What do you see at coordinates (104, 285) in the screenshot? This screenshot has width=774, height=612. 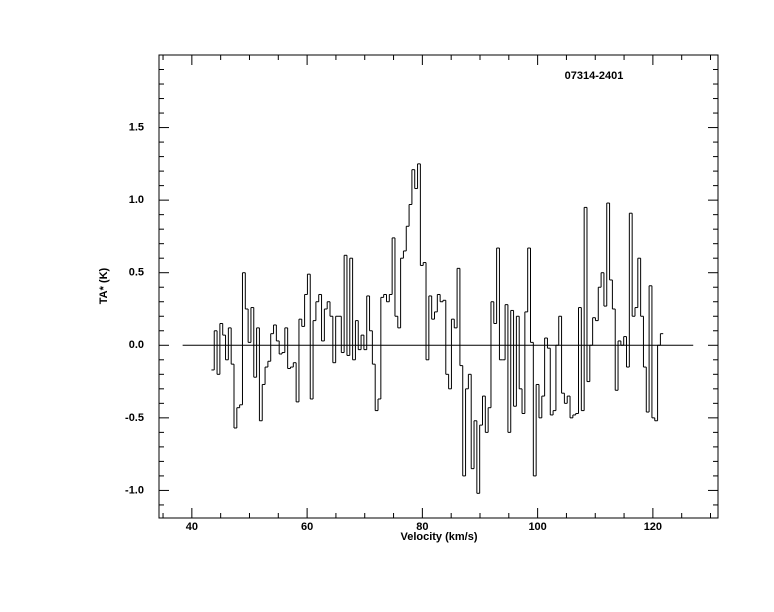 I see `y-axis-label: TA* (K)` at bounding box center [104, 285].